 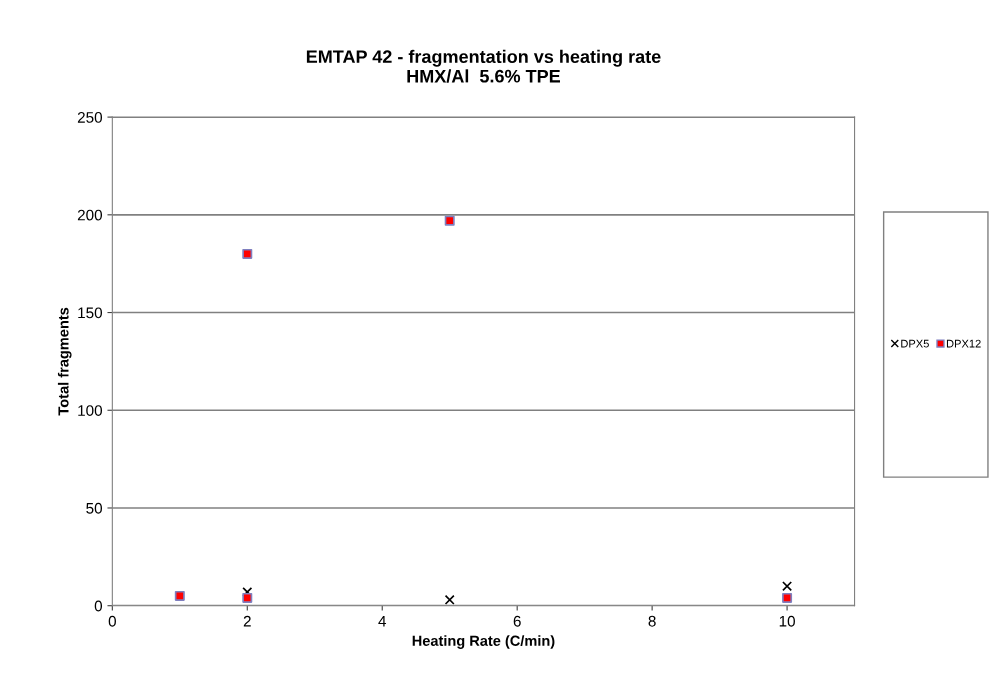 I want to click on y-tick-label: 150, so click(x=90, y=313).